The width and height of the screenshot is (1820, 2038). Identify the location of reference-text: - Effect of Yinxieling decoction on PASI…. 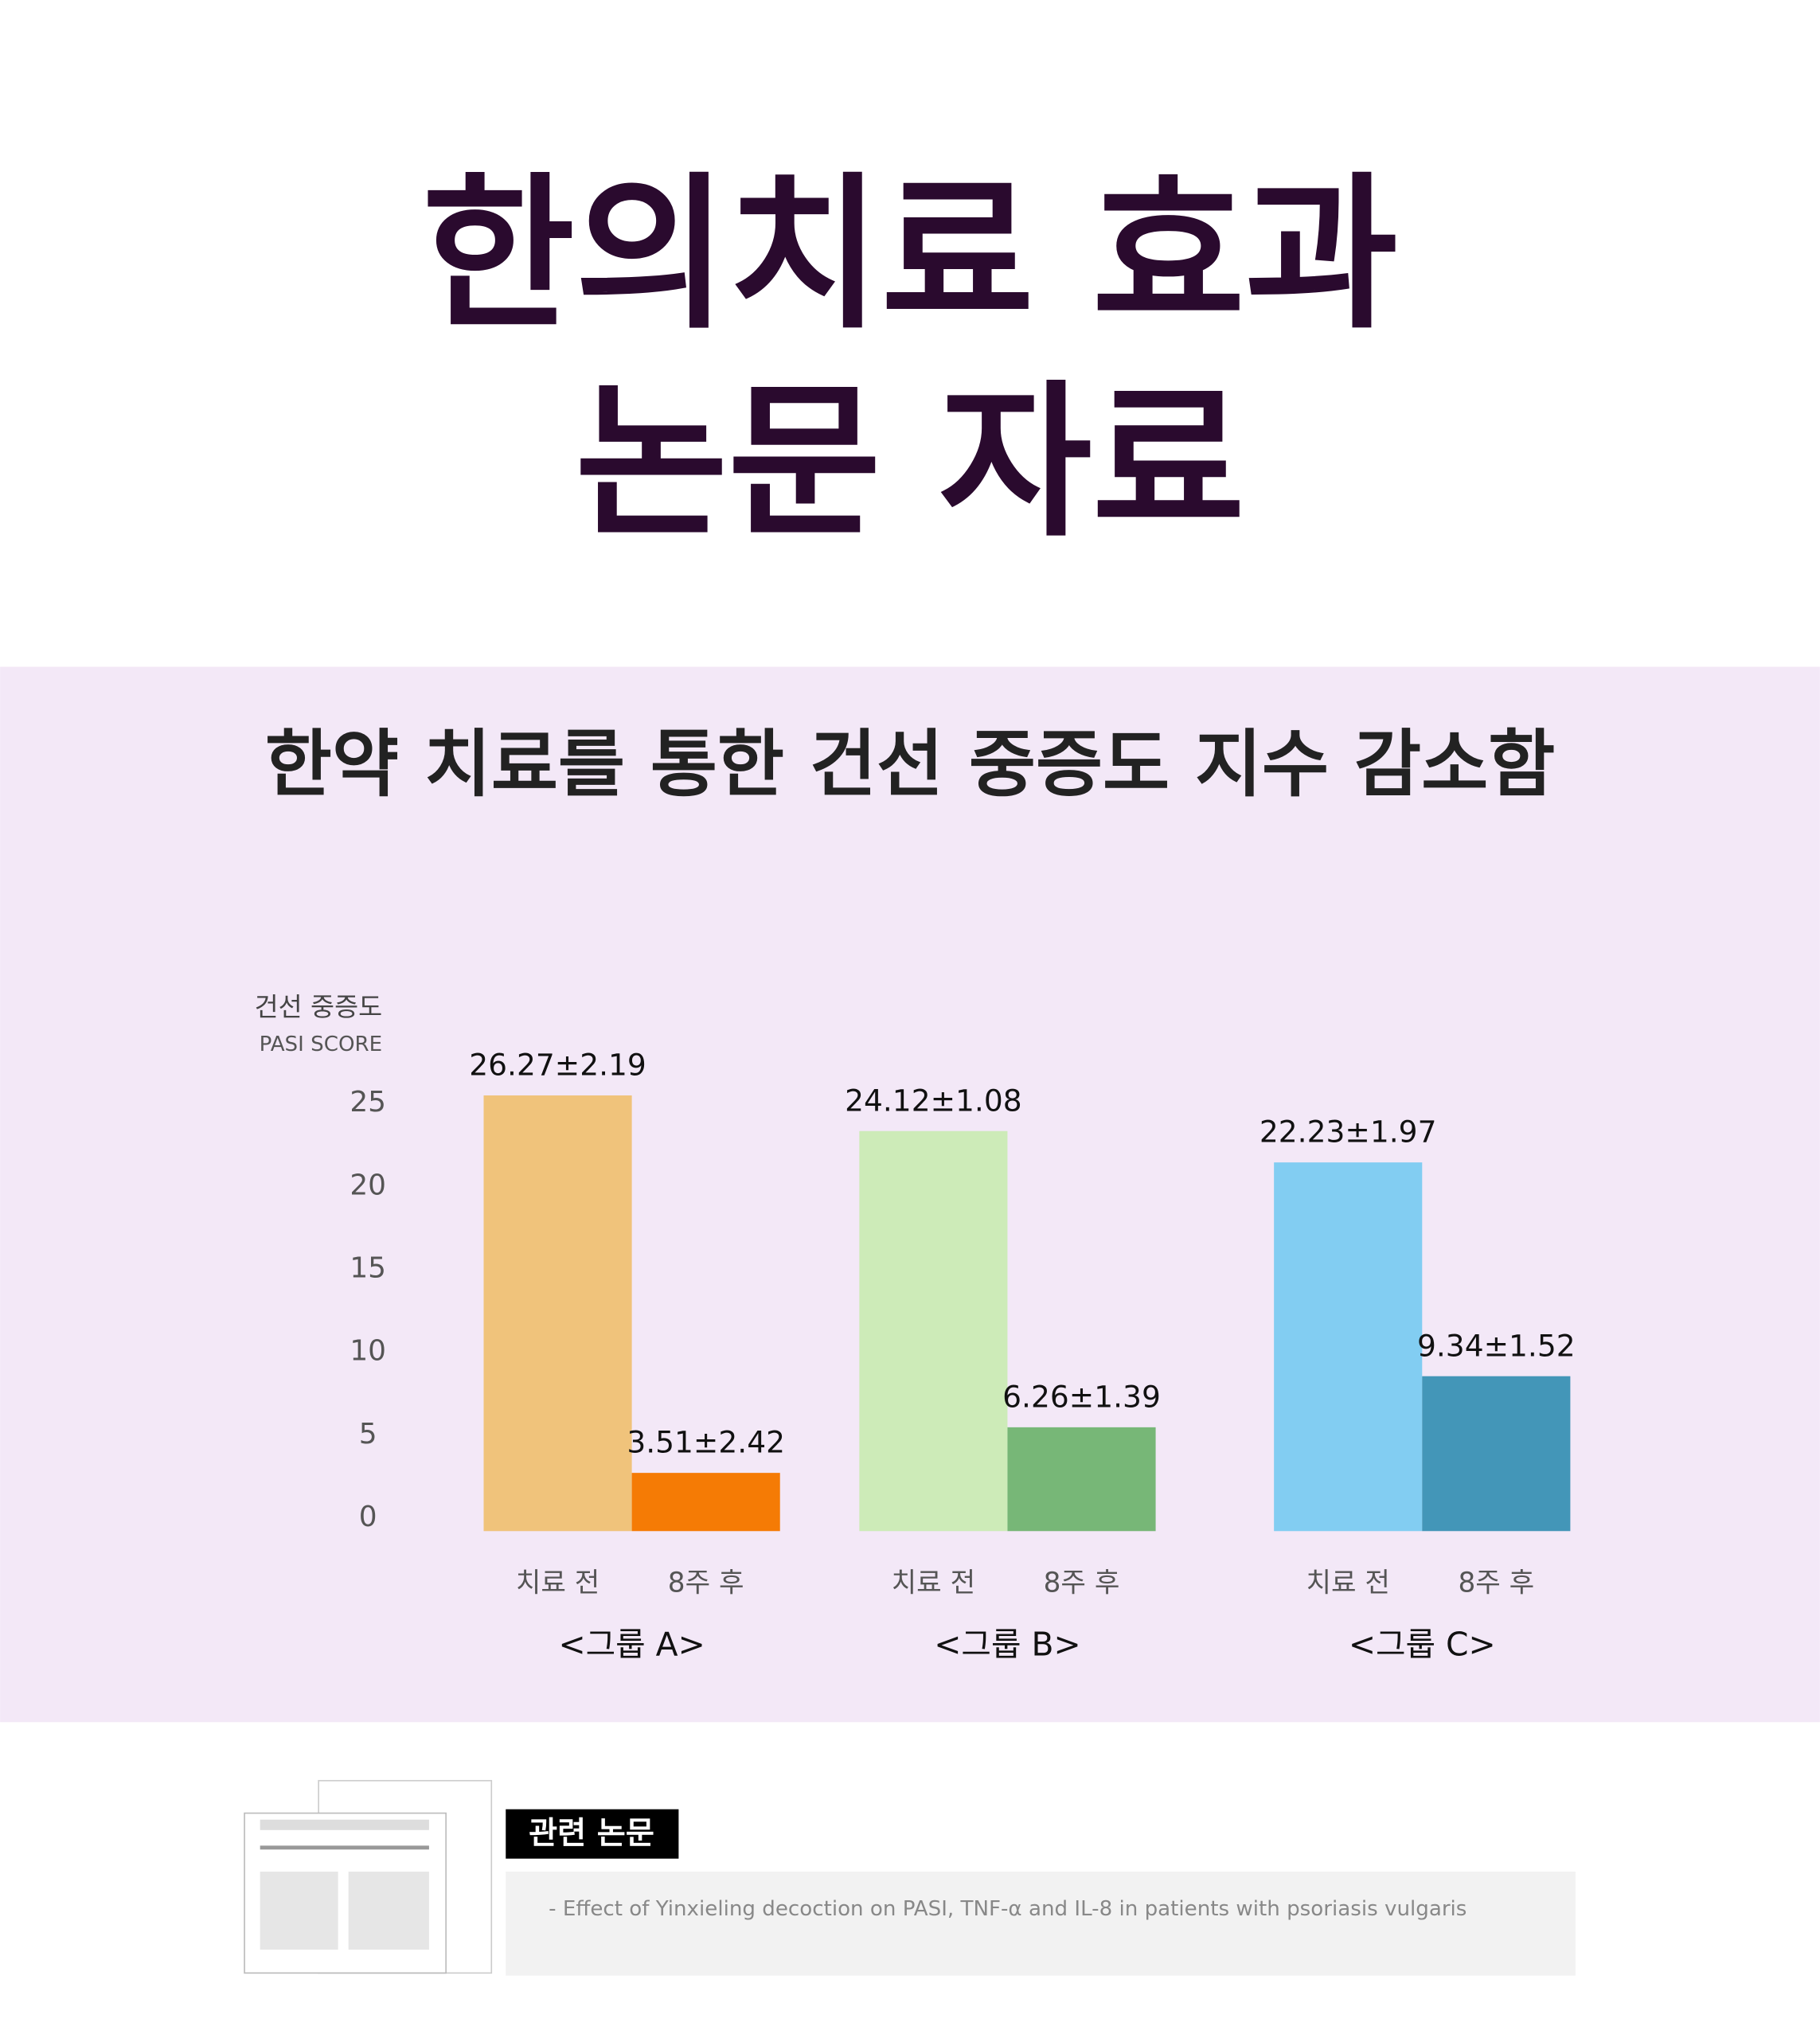
(1008, 1909).